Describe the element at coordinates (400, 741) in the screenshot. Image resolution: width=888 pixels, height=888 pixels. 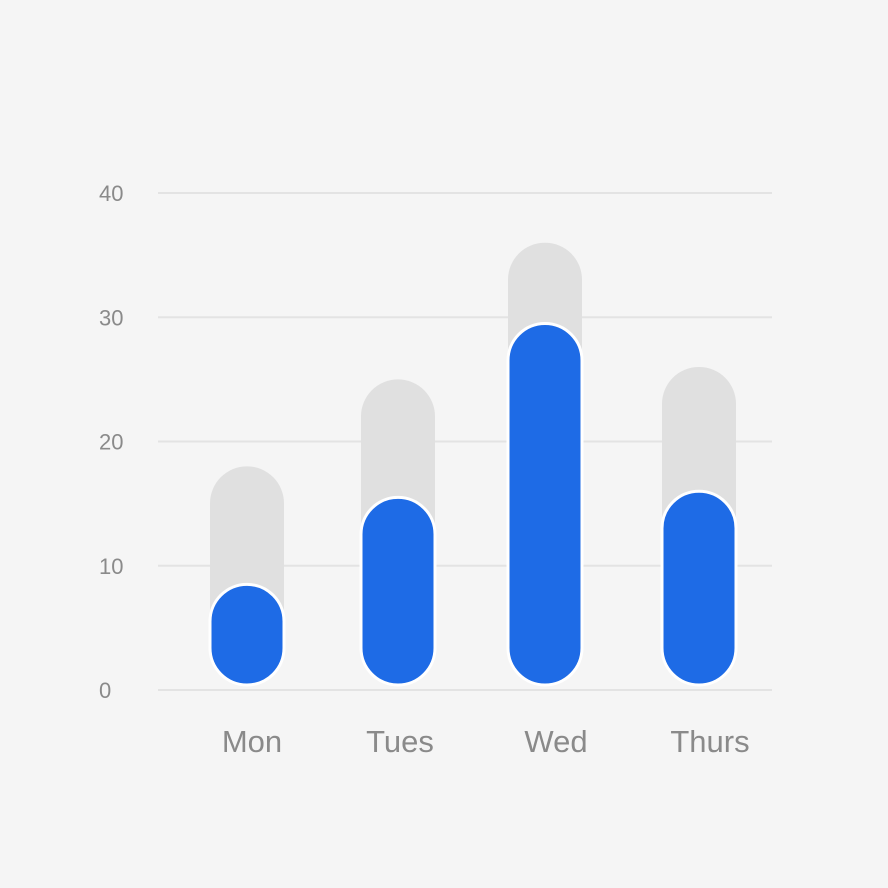
I see `x-tick-label: Tues` at that location.